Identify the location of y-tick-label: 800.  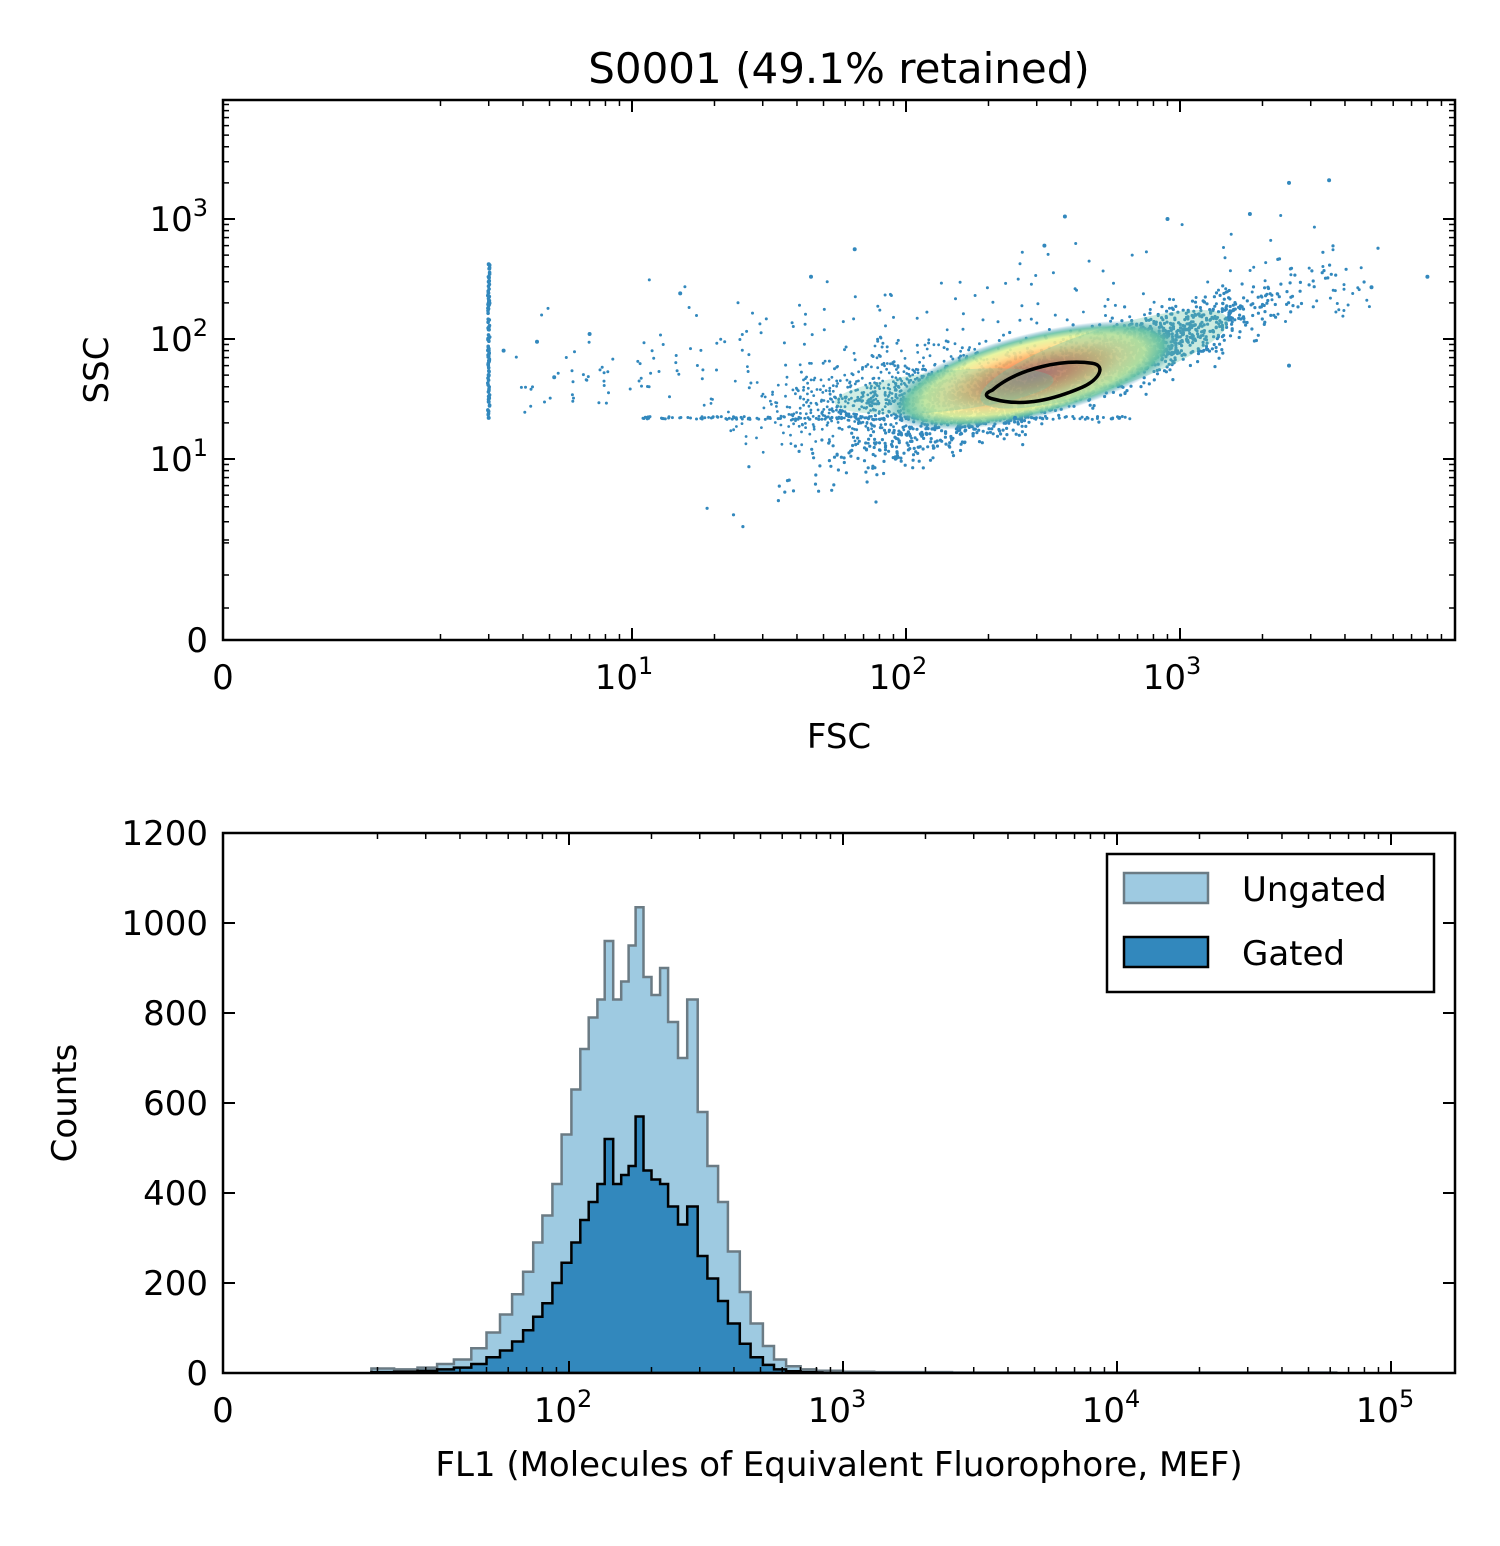
(175, 1014).